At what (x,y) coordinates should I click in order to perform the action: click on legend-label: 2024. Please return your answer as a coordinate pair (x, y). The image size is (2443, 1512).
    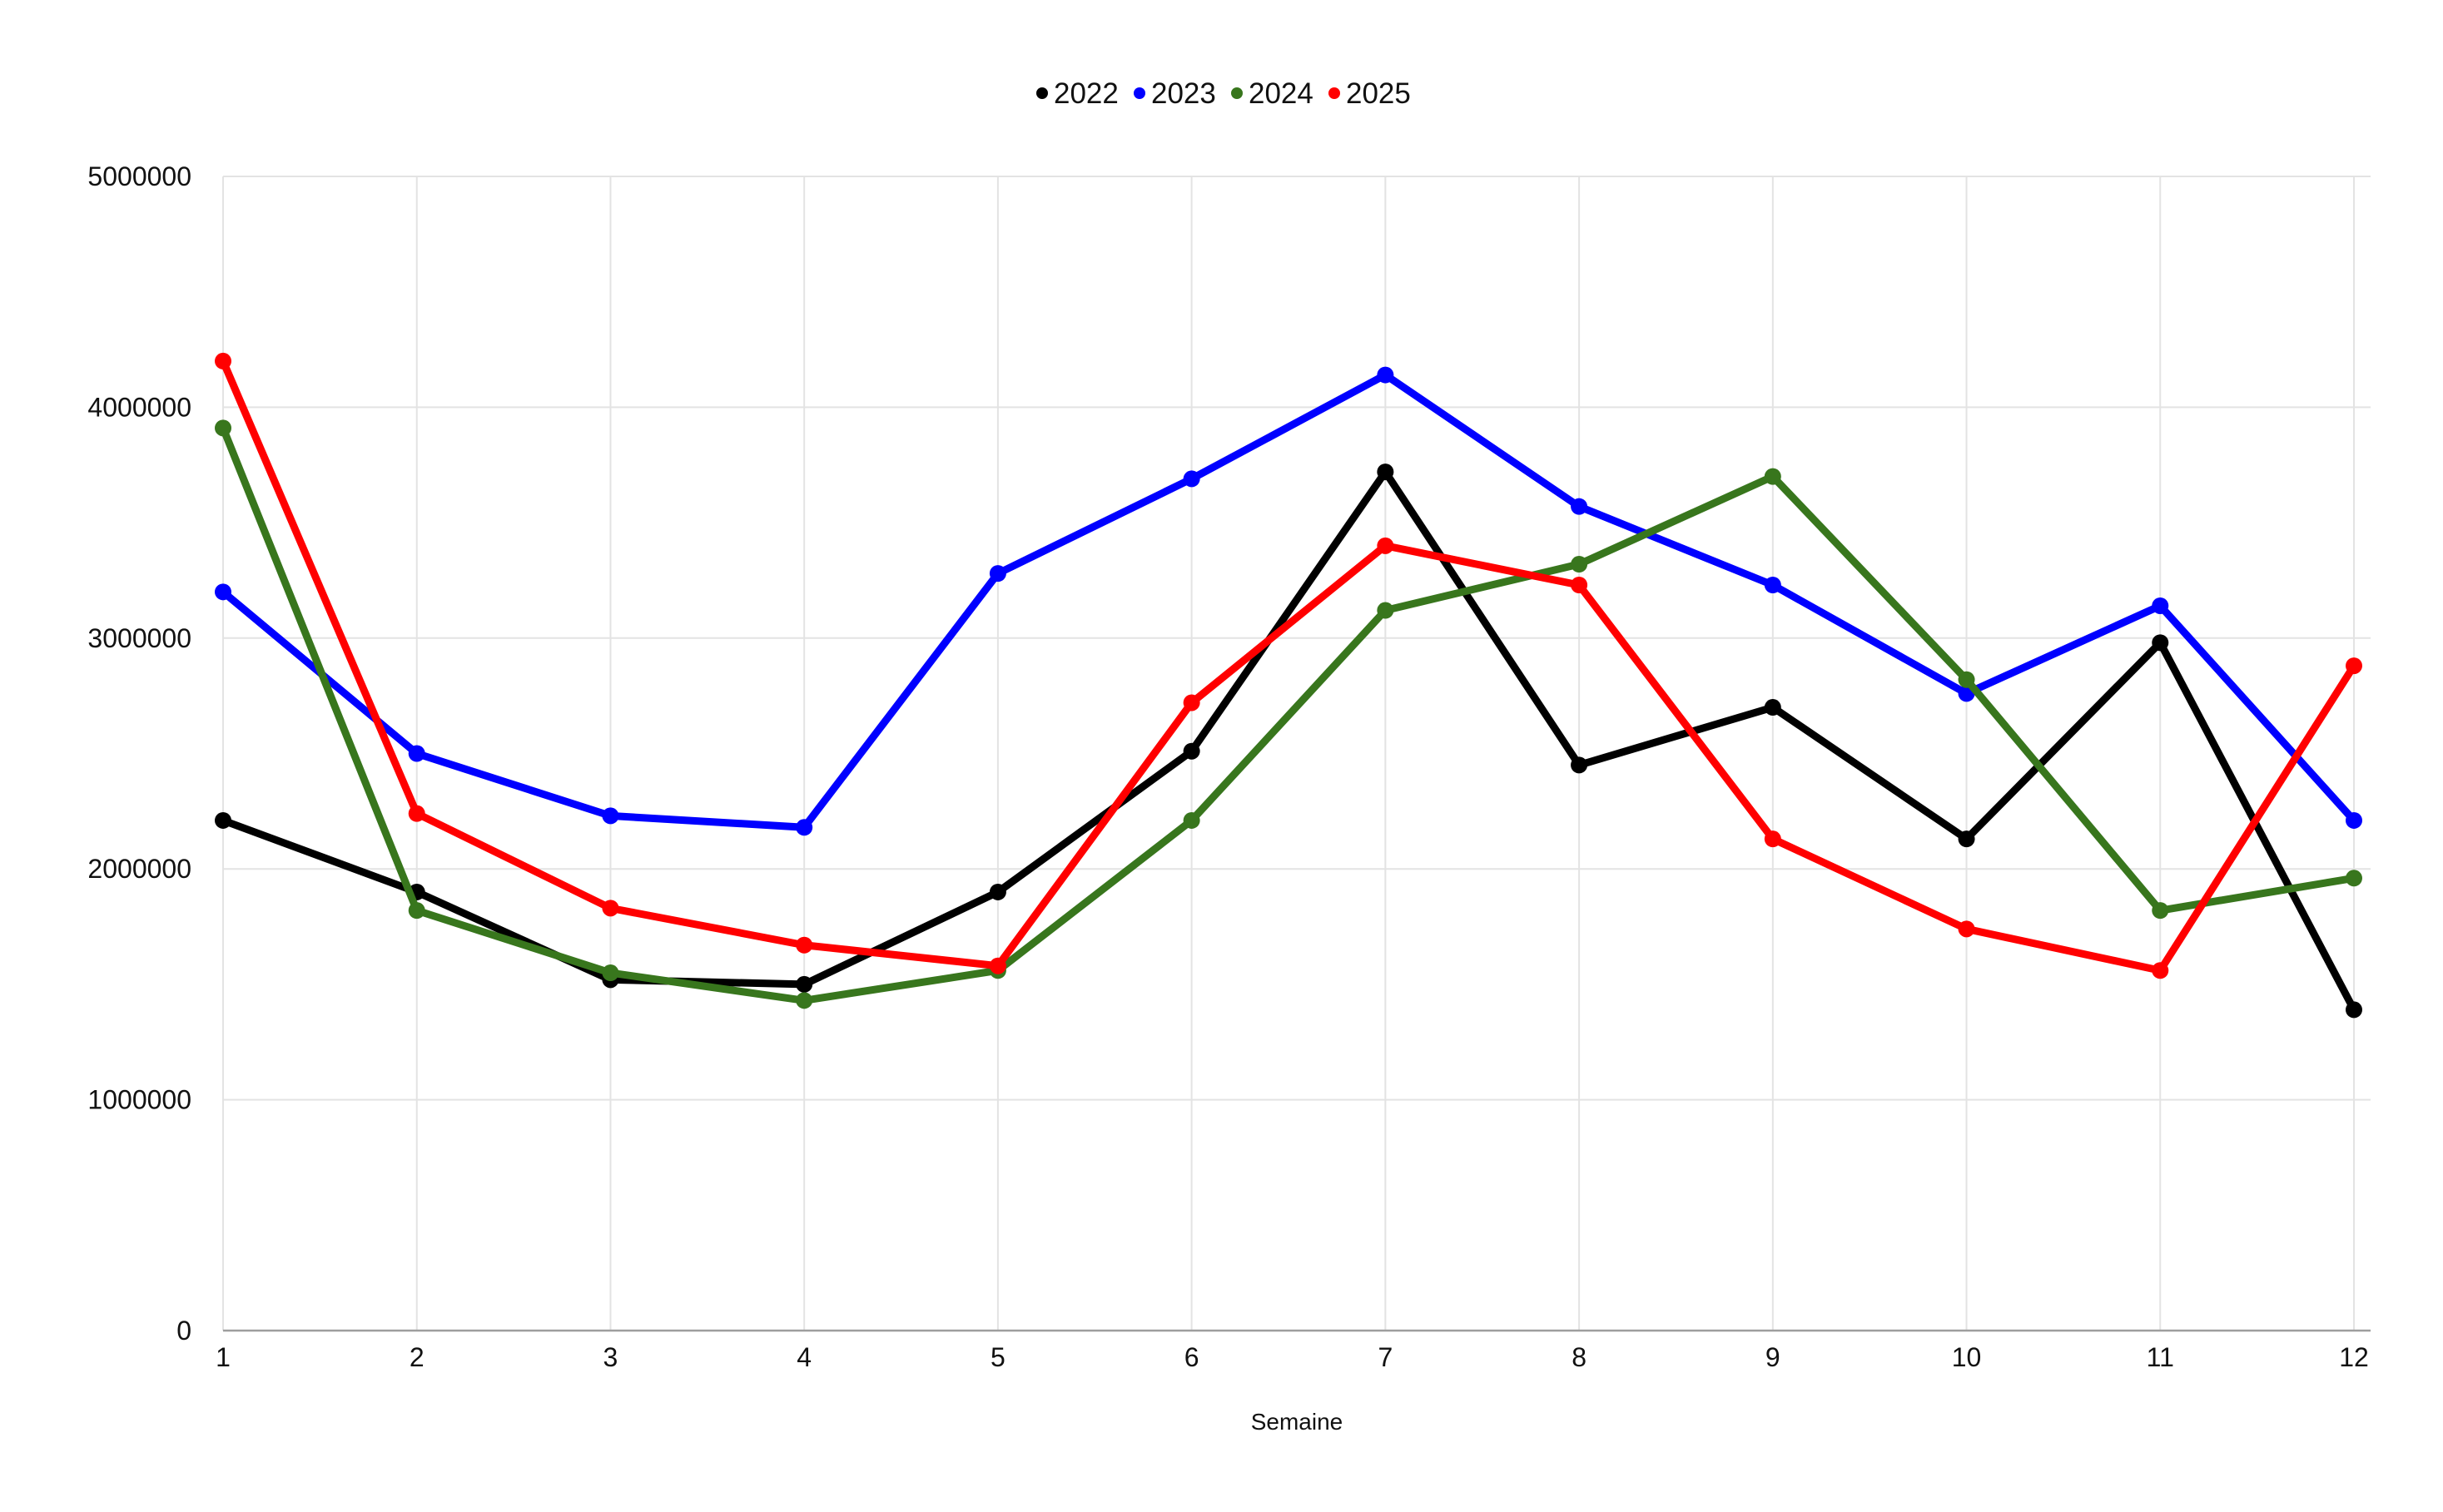
    Looking at the image, I should click on (1281, 93).